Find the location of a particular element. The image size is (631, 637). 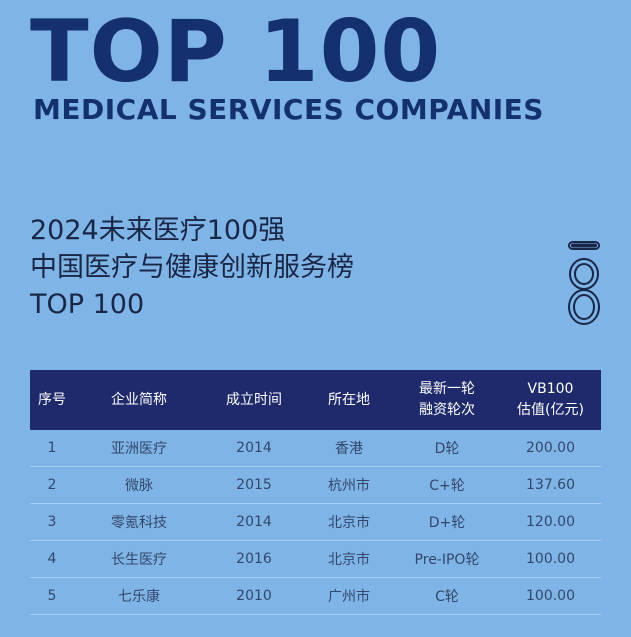

table-row: 1 亚洲医疗 2014 香港 D轮 200.00 is located at coordinates (315, 448).